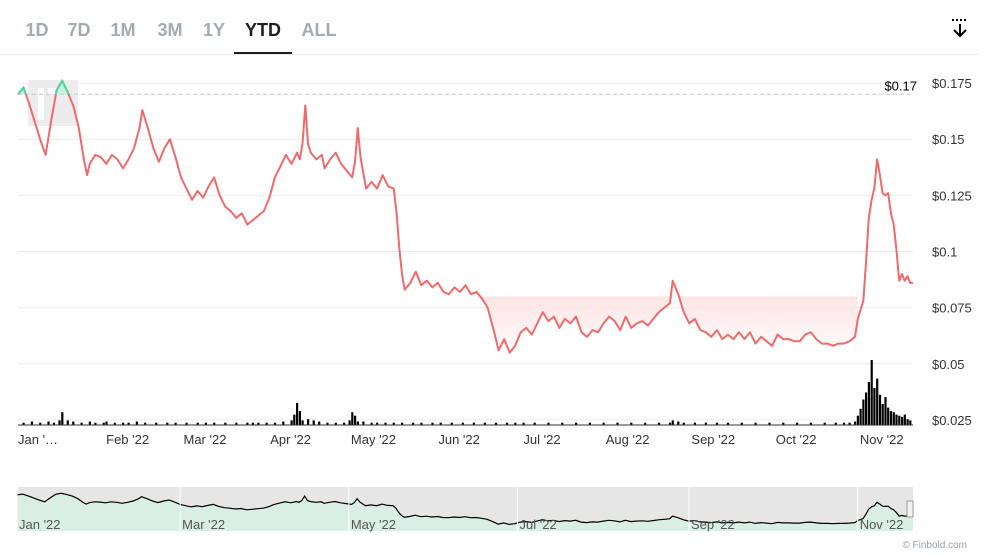  Describe the element at coordinates (628, 439) in the screenshot. I see `x-tick-label: Aug '22` at that location.